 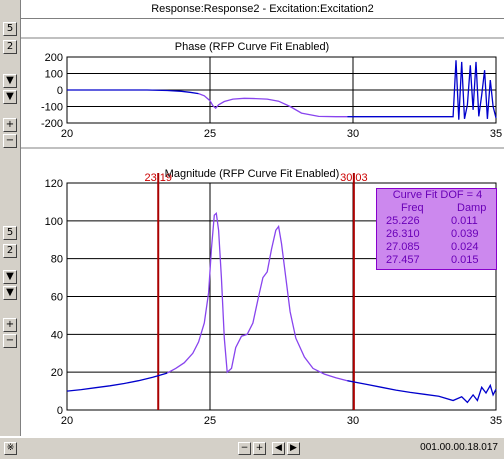 What do you see at coordinates (54, 75) in the screenshot?
I see `phase-y-tick-label: 100` at bounding box center [54, 75].